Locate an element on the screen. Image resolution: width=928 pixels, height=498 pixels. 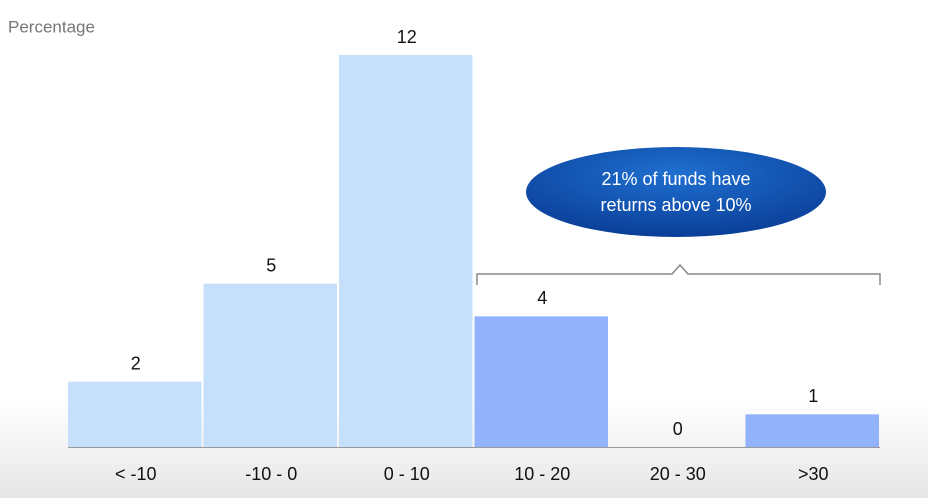
annotation: 21% of funds have returns above 10% is located at coordinates (676, 192).